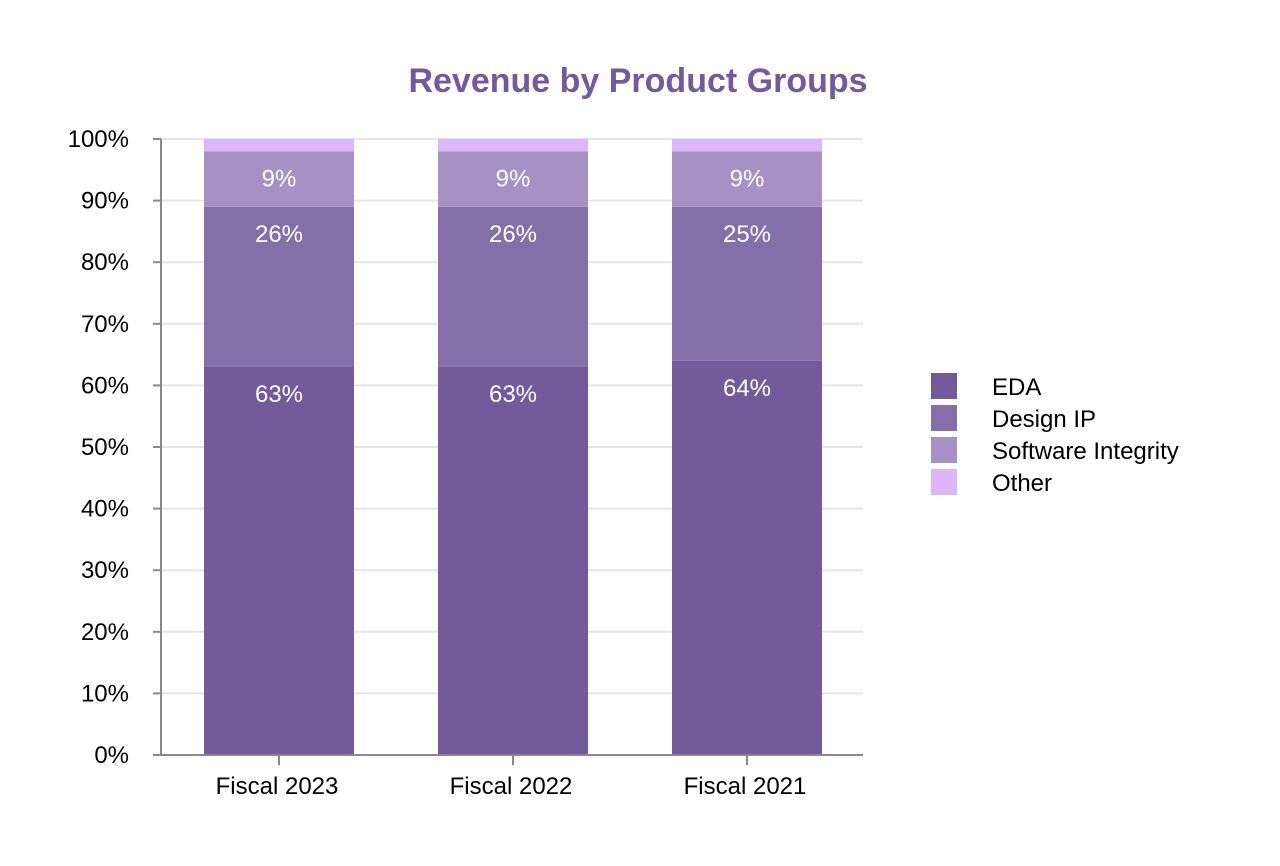 The image size is (1280, 866). What do you see at coordinates (105, 385) in the screenshot?
I see `y-tick-label: 60%` at bounding box center [105, 385].